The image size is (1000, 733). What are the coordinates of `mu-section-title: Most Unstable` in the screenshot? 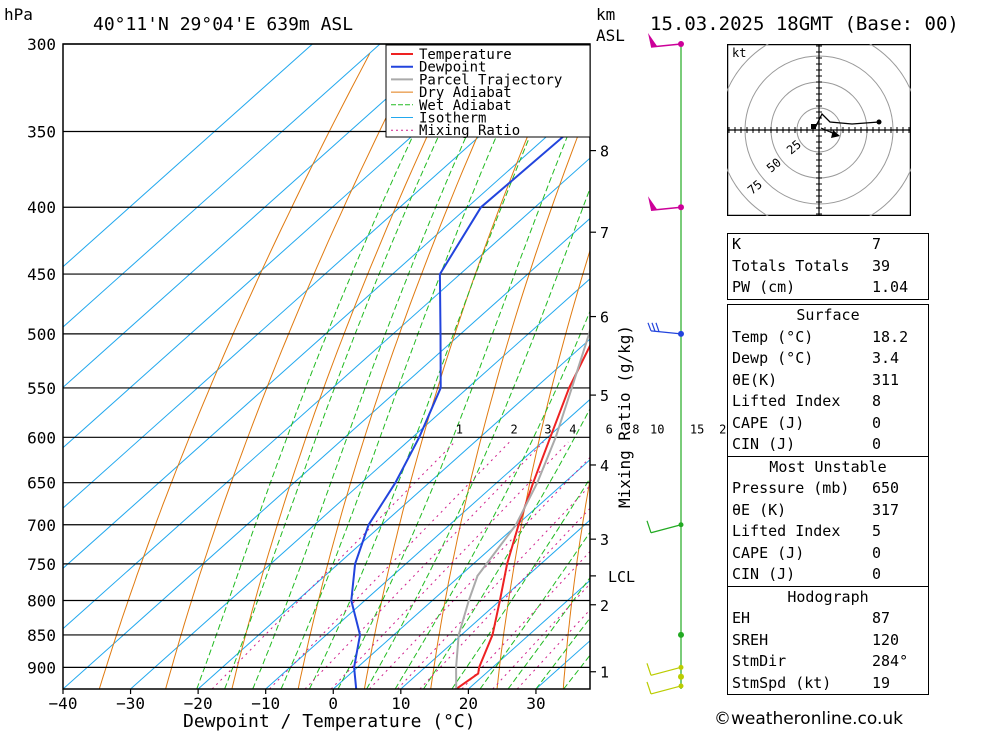 It's located at (828, 467).